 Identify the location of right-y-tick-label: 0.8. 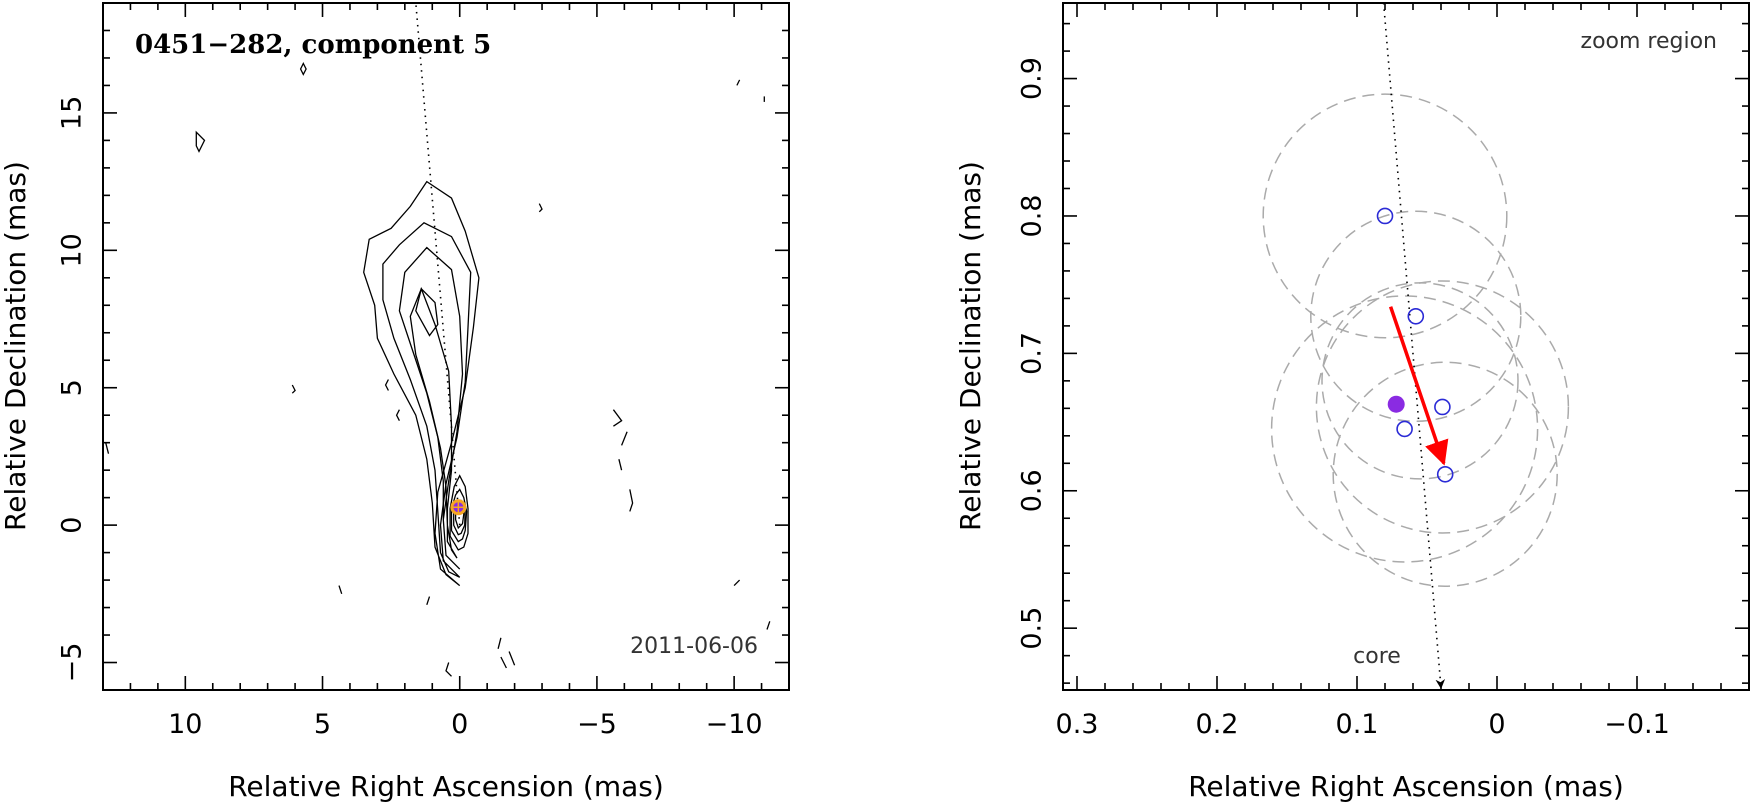
(1032, 215).